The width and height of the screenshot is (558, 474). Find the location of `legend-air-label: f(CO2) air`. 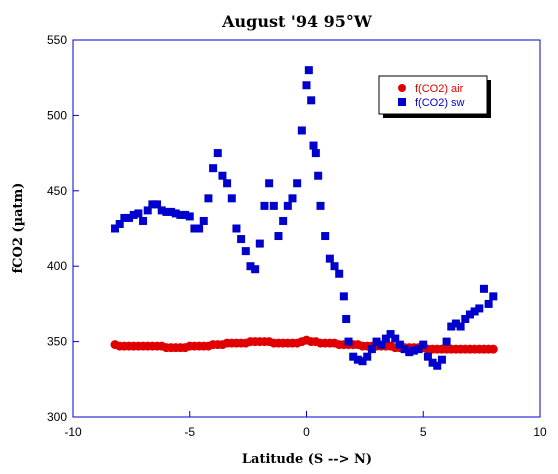

legend-air-label: f(CO2) air is located at coordinates (439, 89).